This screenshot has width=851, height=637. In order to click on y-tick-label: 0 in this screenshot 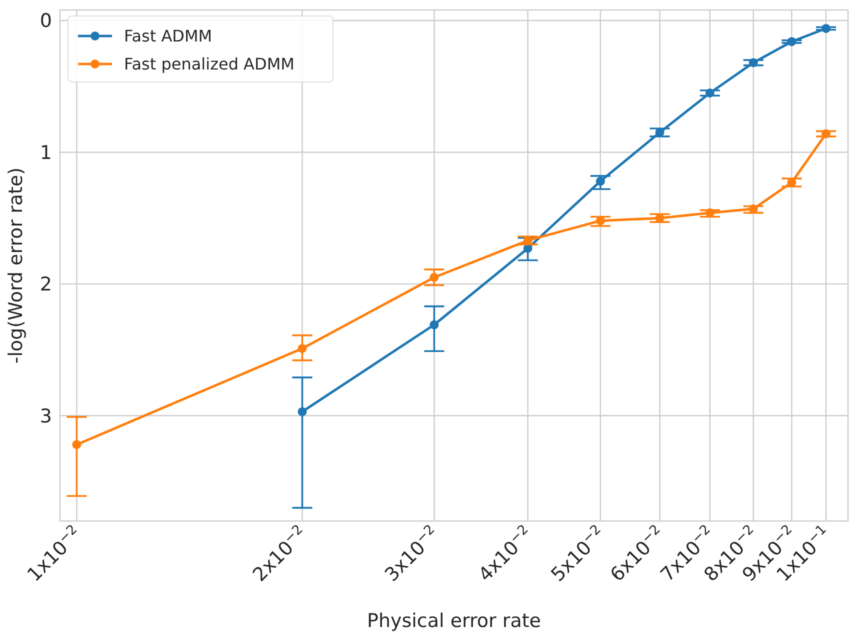, I will do `click(46, 21)`.